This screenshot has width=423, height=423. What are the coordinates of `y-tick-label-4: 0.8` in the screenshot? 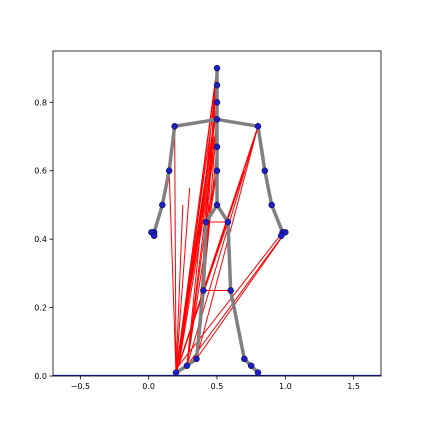 It's located at (40, 102).